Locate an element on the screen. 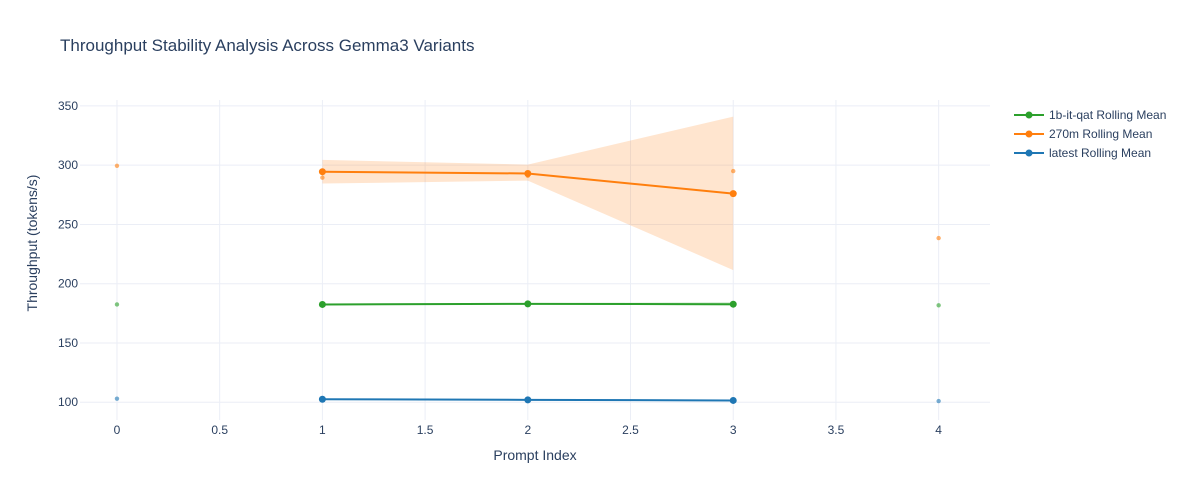 Image resolution: width=1200 pixels, height=500 pixels. legend-label: 1b-it-qat Rolling Mean is located at coordinates (1107, 115).